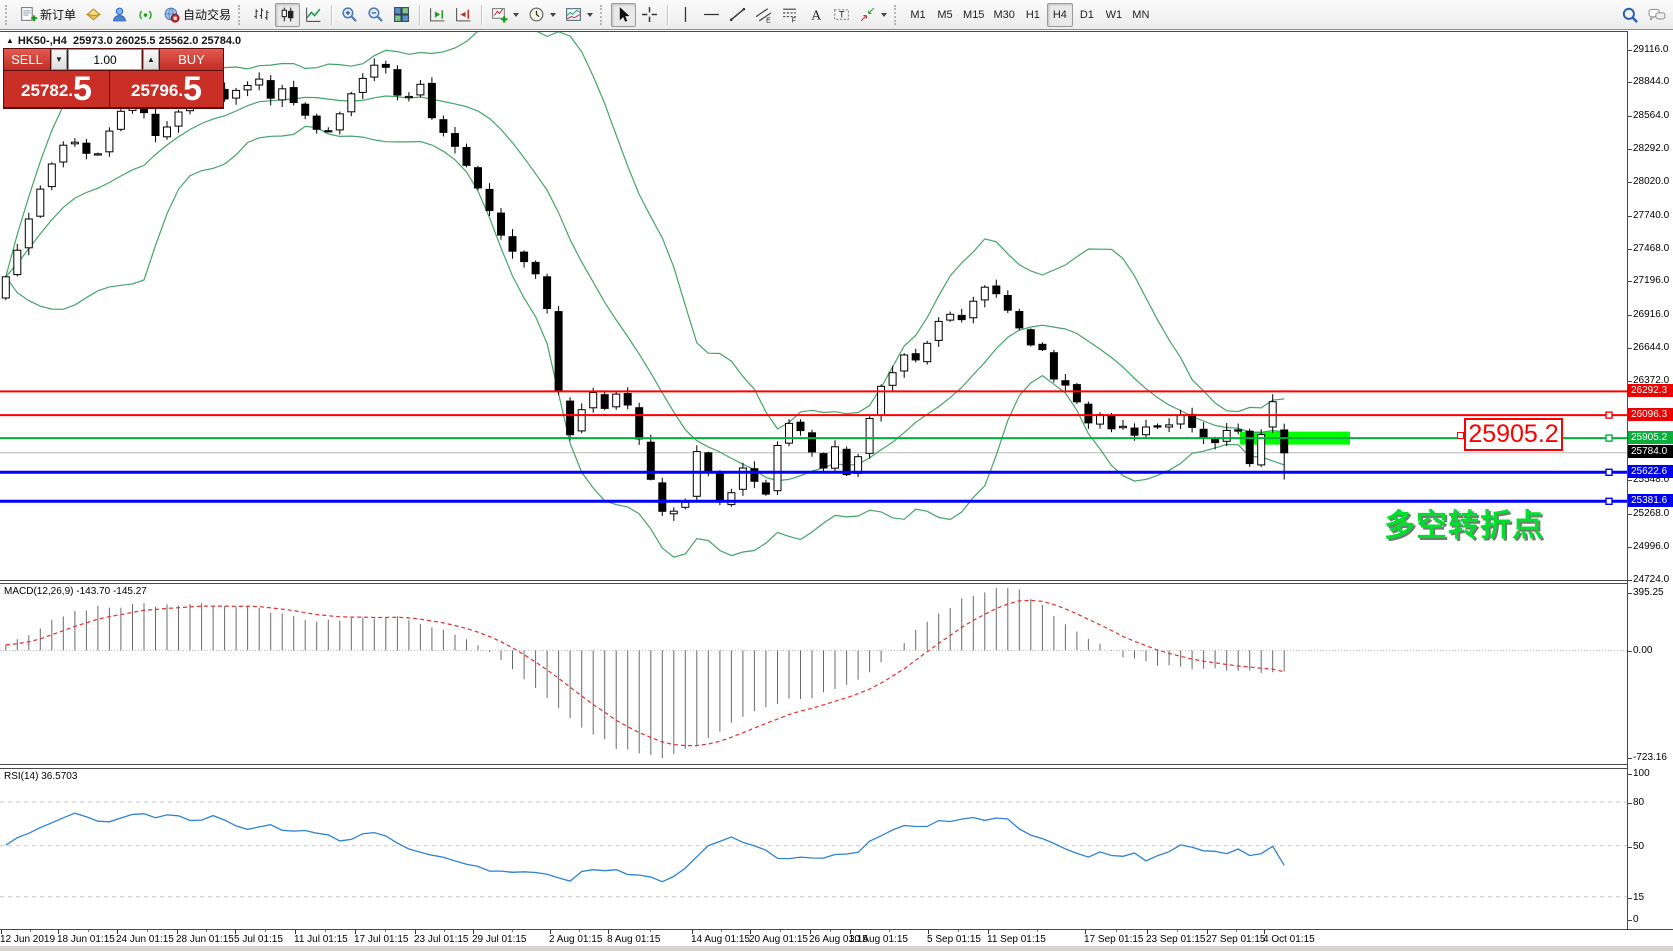 Image resolution: width=1673 pixels, height=951 pixels. I want to click on tf-button-M30: M30, so click(1003, 15).